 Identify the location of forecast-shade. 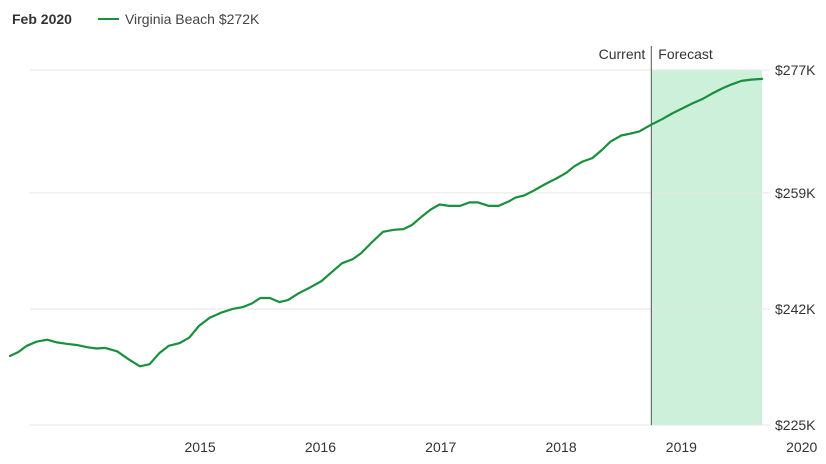
(706, 247).